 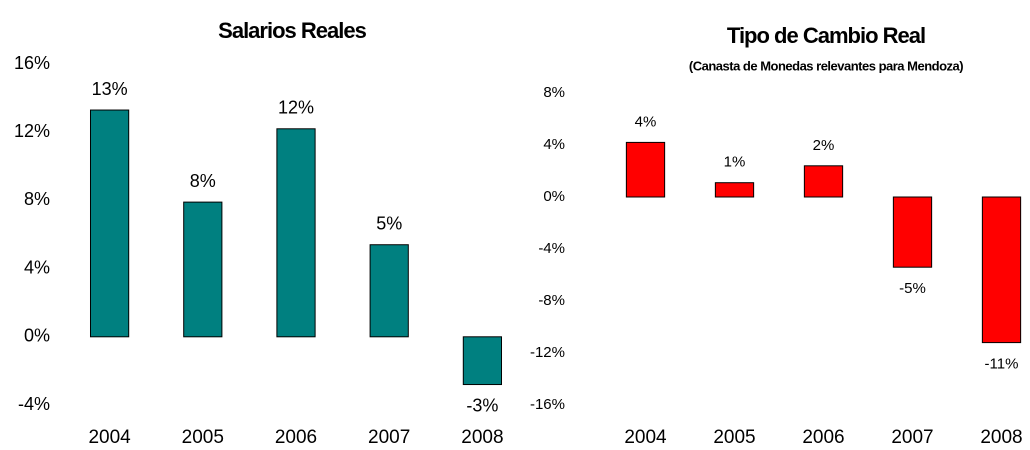 What do you see at coordinates (292, 30) in the screenshot?
I see `chart-title: Salarios Reales` at bounding box center [292, 30].